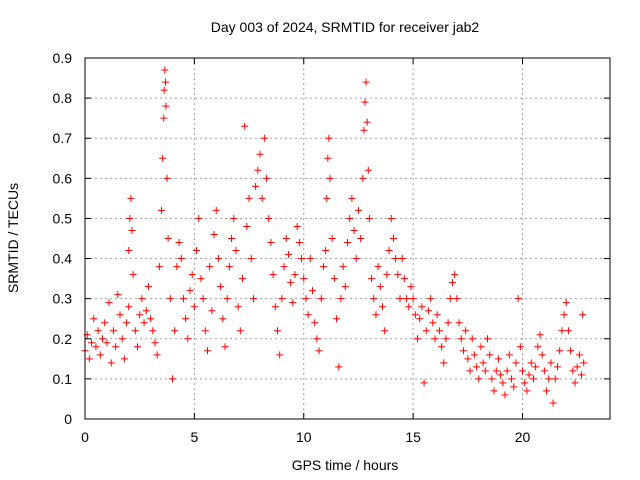  I want to click on y-tick-label: 0.7, so click(63, 138).